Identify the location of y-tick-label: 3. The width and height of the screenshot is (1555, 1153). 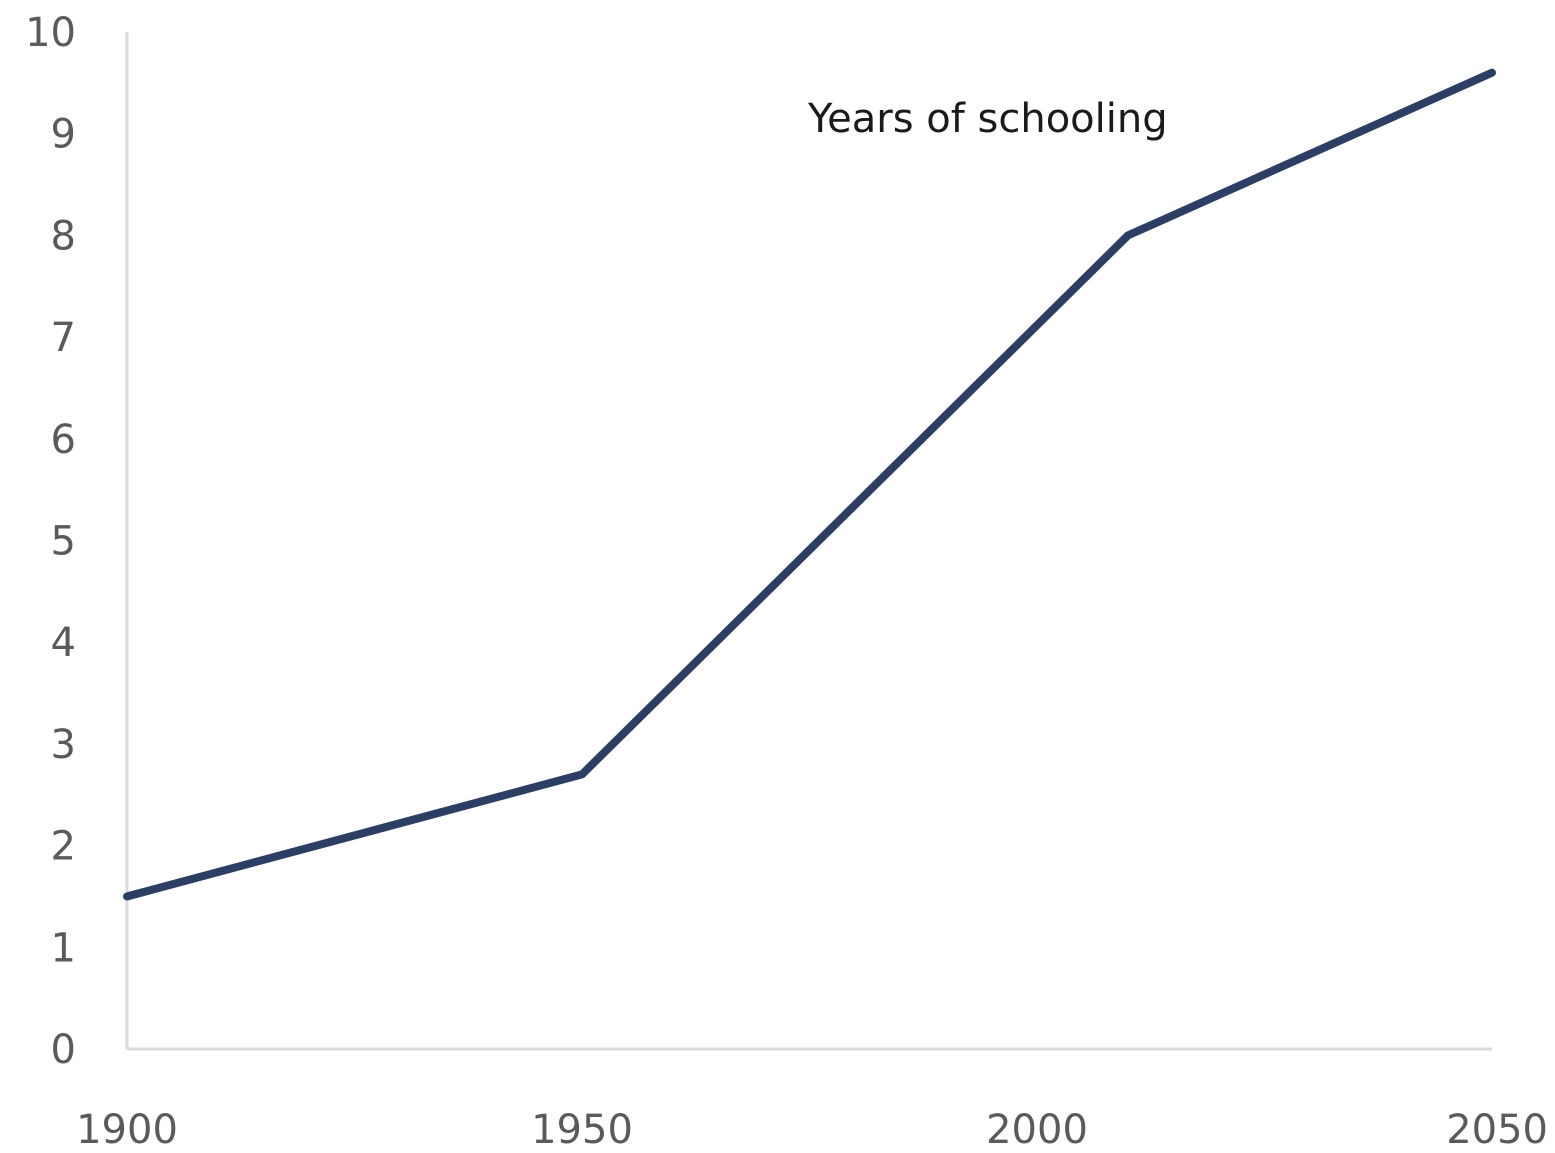
(63, 745).